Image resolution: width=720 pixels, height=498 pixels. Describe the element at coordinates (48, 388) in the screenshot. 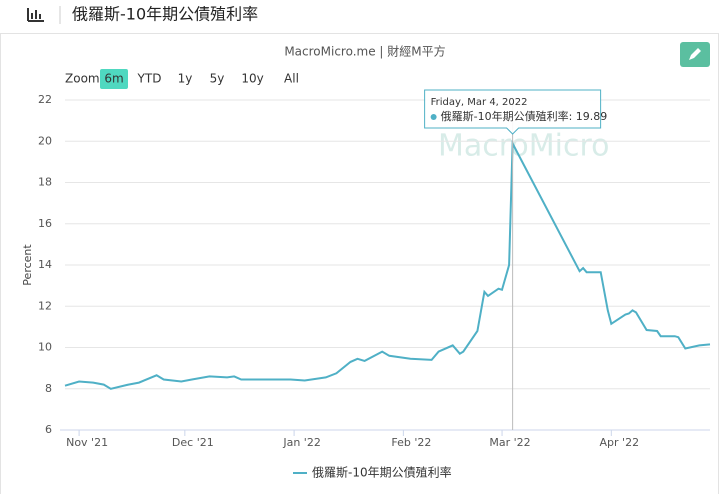

I see `y-tick-label: 8` at that location.